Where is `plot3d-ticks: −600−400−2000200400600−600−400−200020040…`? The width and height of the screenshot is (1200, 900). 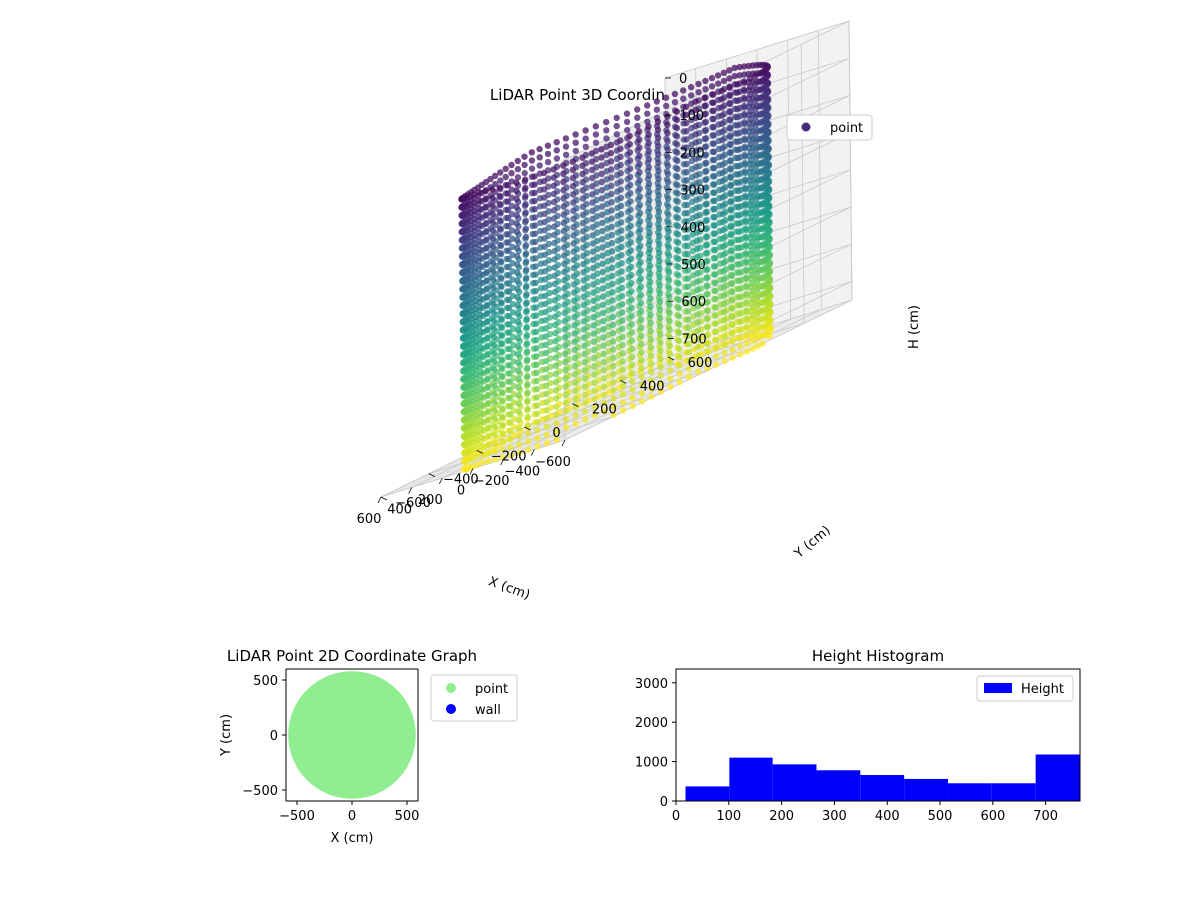
plot3d-ticks: −600−400−2000200400600−600−400−200020040… is located at coordinates (535, 299).